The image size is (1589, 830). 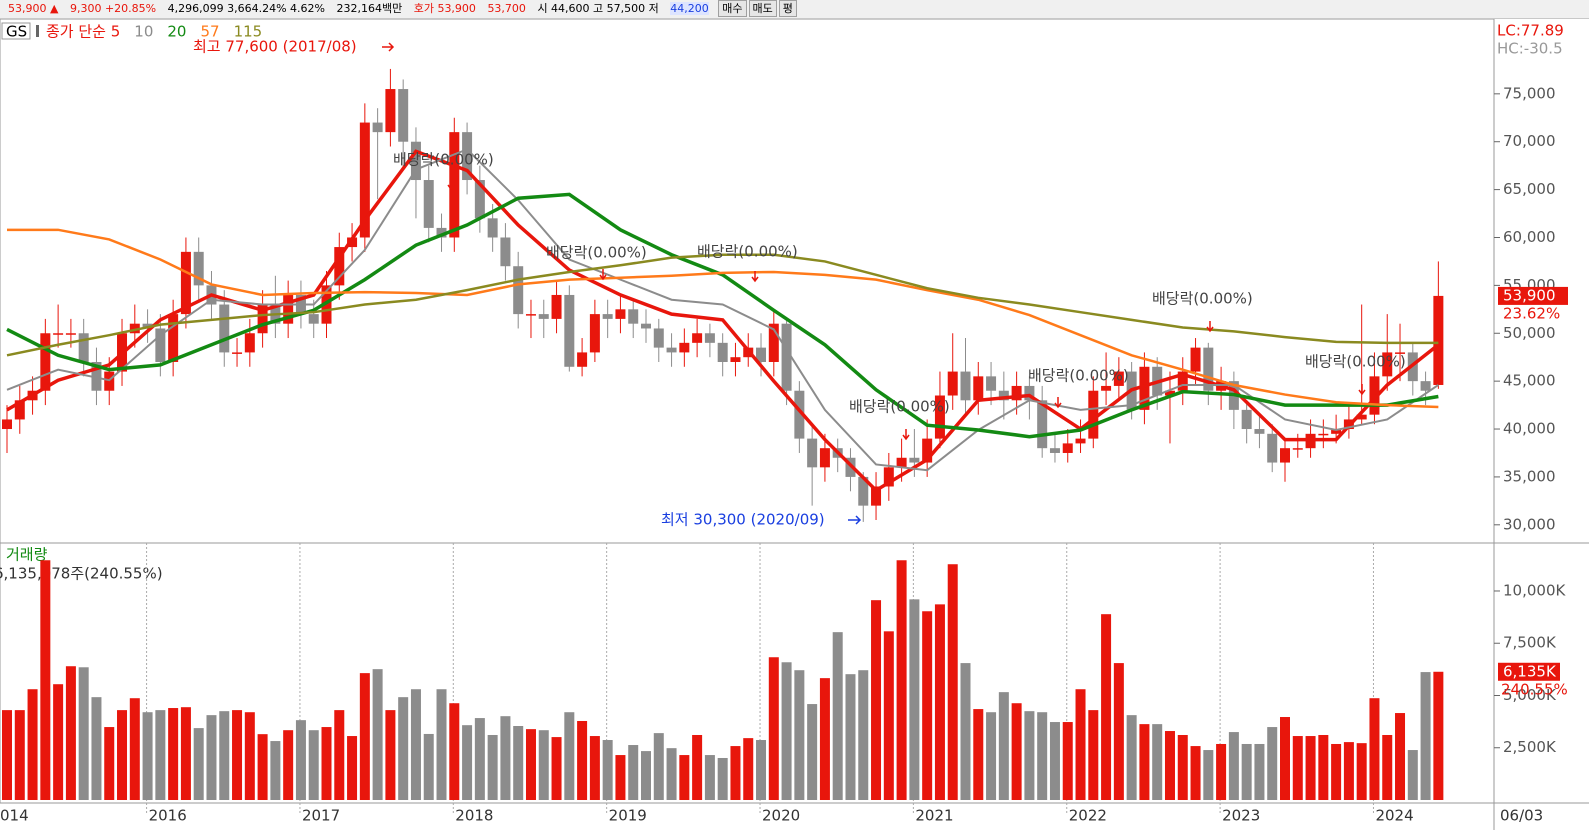 I want to click on legend-entry: 57, so click(x=209, y=32).